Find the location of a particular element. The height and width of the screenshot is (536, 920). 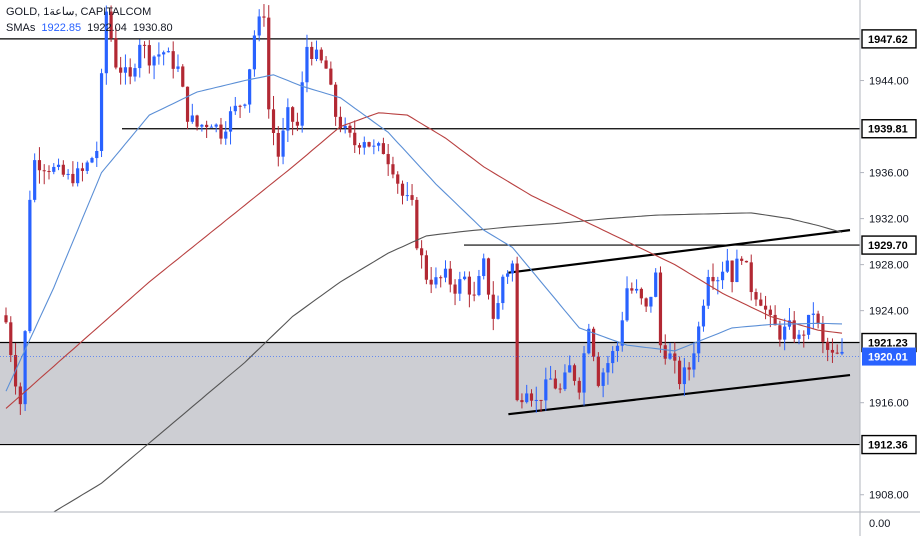

level-badge: 1921.23 is located at coordinates (889, 342).